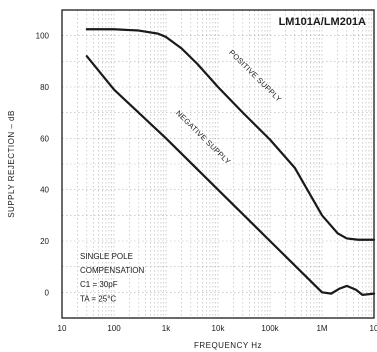 The height and width of the screenshot is (352, 377). Describe the element at coordinates (47, 292) in the screenshot. I see `y-tick-label: 0` at that location.